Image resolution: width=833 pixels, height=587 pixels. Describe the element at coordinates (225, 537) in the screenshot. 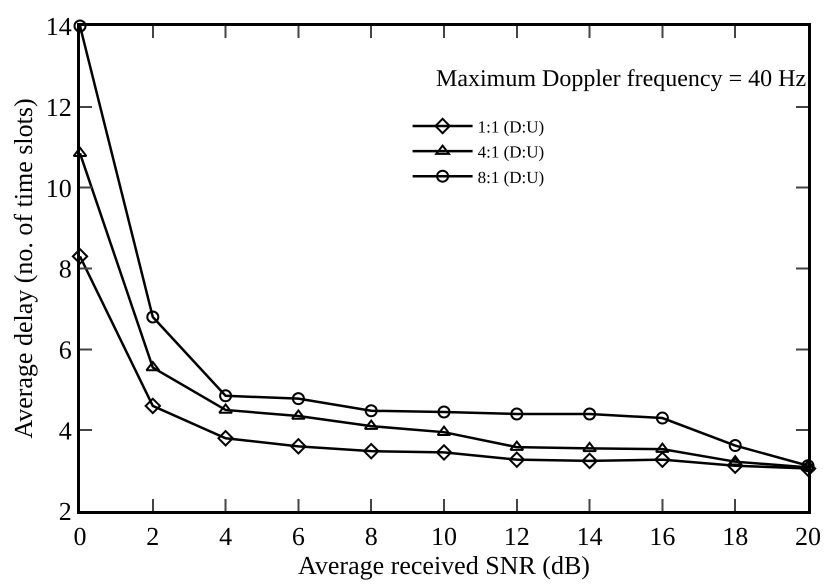

I see `x-tick-label: 4` at that location.